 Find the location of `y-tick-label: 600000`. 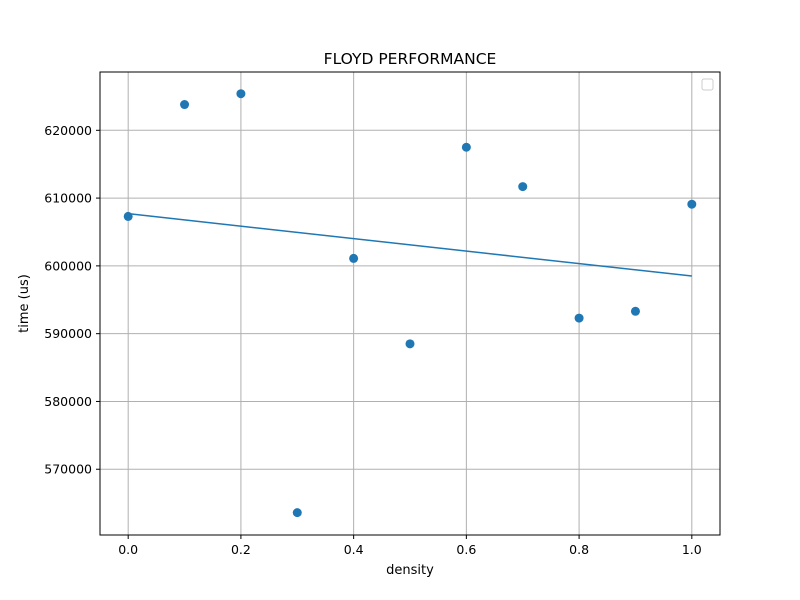

y-tick-label: 600000 is located at coordinates (68, 265).